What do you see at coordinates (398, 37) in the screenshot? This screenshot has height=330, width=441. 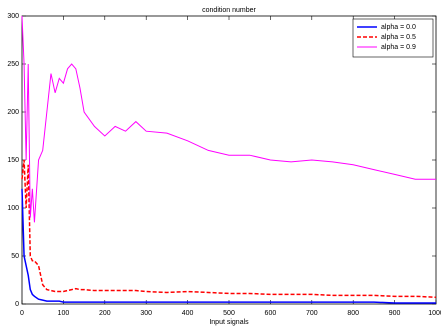 I see `legend-label: alpha = 0.5` at bounding box center [398, 37].